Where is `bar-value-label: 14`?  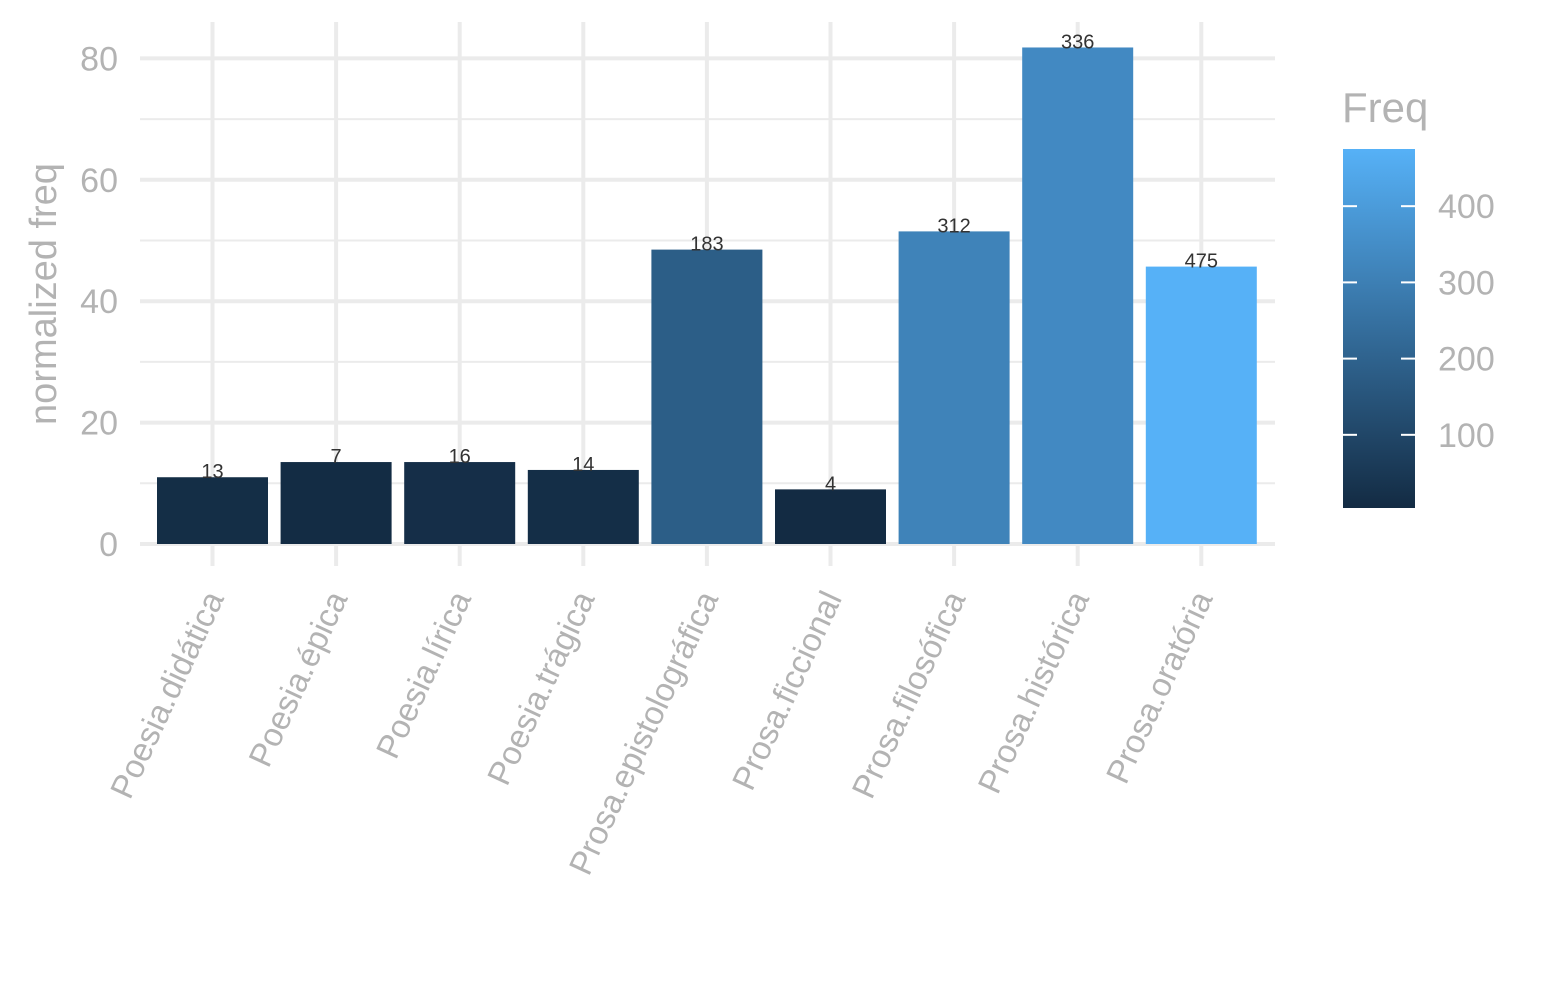
bar-value-label: 14 is located at coordinates (583, 465).